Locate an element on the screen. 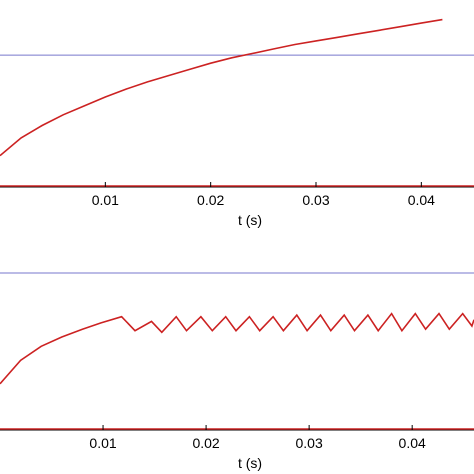 This screenshot has height=474, width=474. top-x-ticks: 0.01 0.02 0.03 0.04 is located at coordinates (263, 195).